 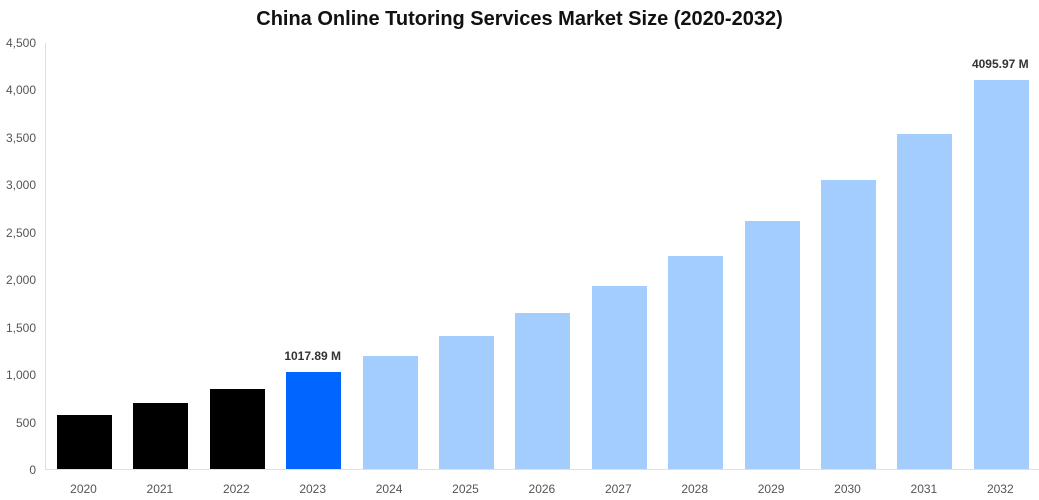 What do you see at coordinates (313, 356) in the screenshot?
I see `data-label: 1017.89 M` at bounding box center [313, 356].